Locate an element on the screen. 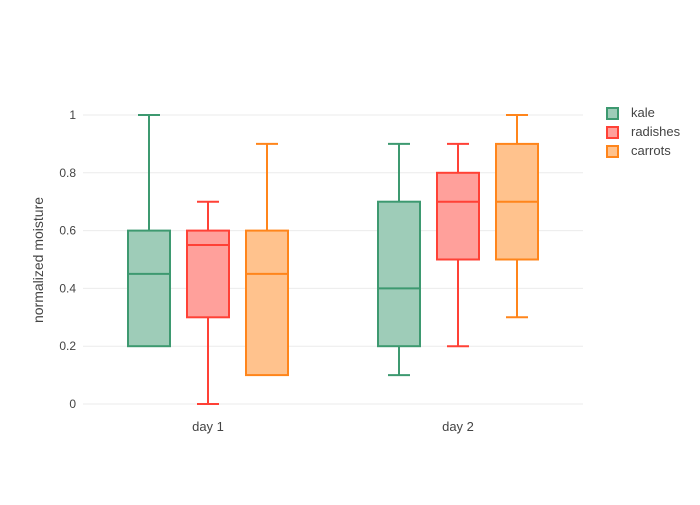  y-tick-label: 1 is located at coordinates (72, 115).